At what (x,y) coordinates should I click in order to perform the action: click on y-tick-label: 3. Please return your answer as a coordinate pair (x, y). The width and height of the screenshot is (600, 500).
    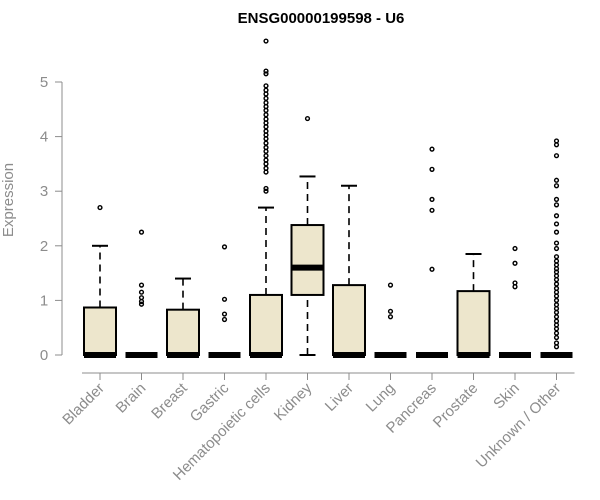
    Looking at the image, I should click on (44, 191).